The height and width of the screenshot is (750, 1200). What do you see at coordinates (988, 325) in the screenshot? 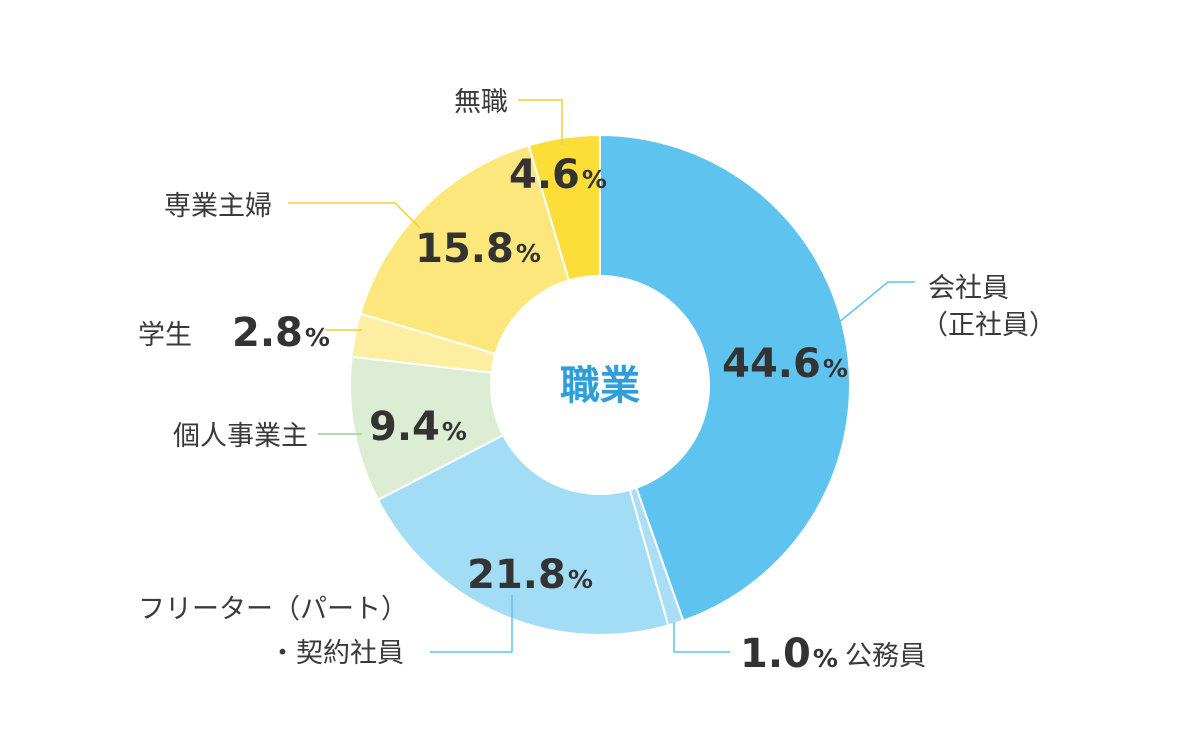
I see `category-label-1-sub: （正社員）` at bounding box center [988, 325].